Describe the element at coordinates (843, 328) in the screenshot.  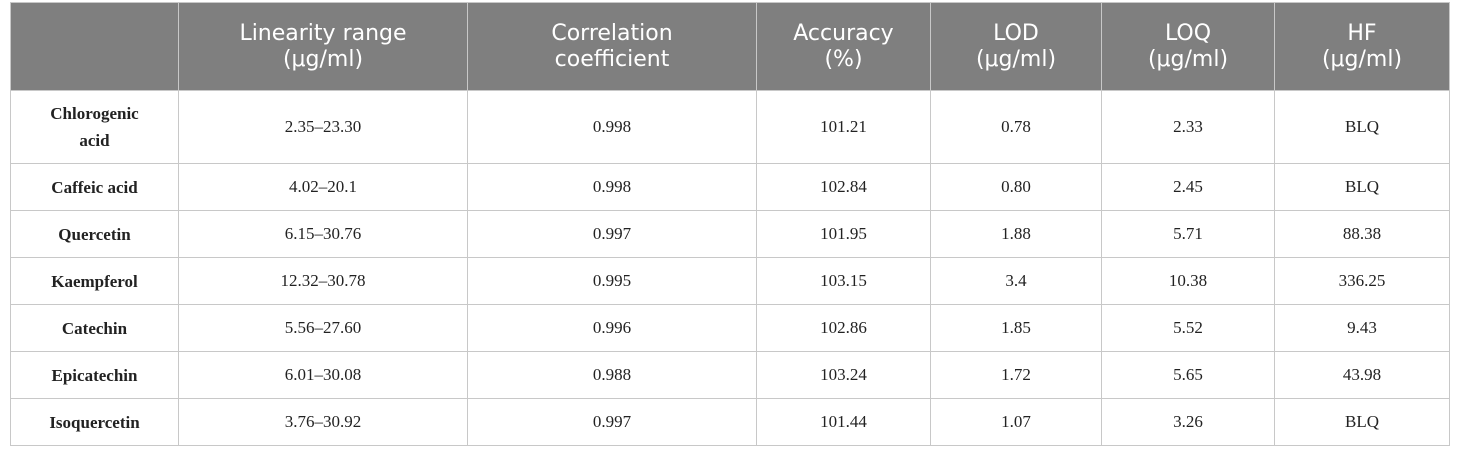
I see `table-cell: 102.86` at that location.